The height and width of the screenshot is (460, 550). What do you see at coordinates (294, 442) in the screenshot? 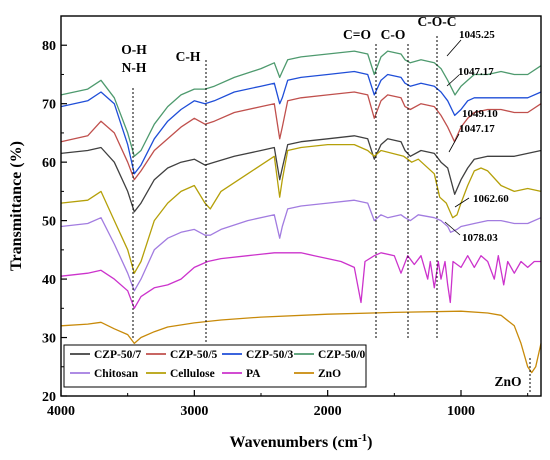
I see `x-axis-title-main: Wavenumbers (cm` at bounding box center [294, 442].